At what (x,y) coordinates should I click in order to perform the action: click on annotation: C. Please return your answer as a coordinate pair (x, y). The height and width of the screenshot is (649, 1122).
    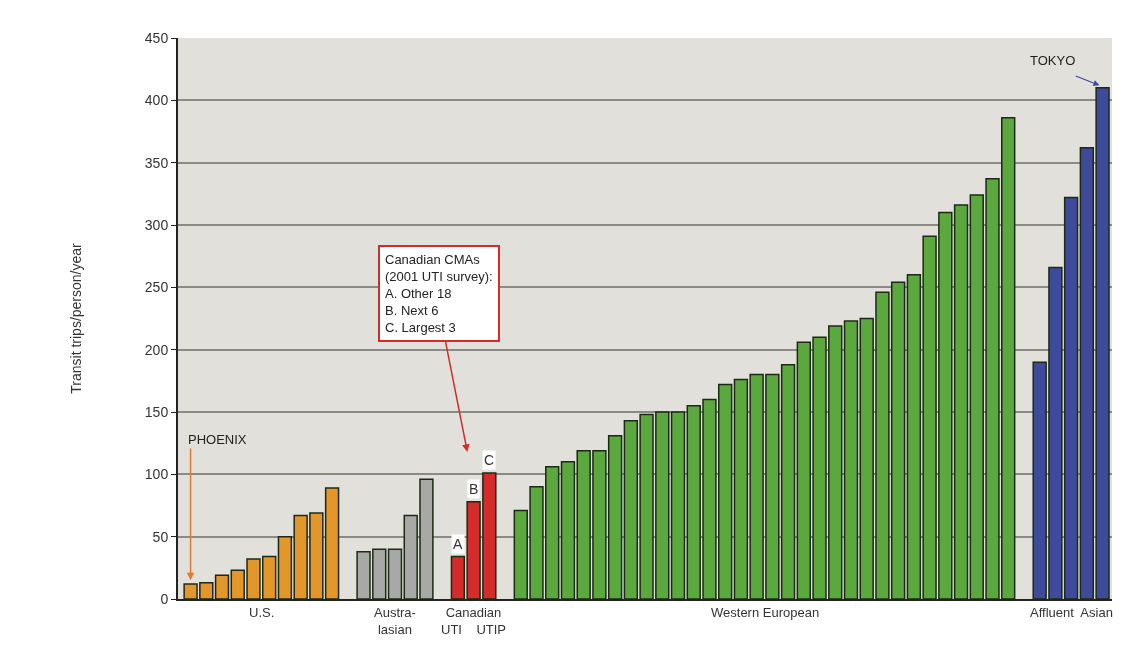
    Looking at the image, I should click on (489, 460).